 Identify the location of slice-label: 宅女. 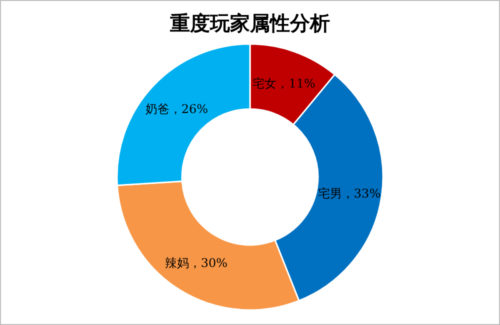
(264, 83).